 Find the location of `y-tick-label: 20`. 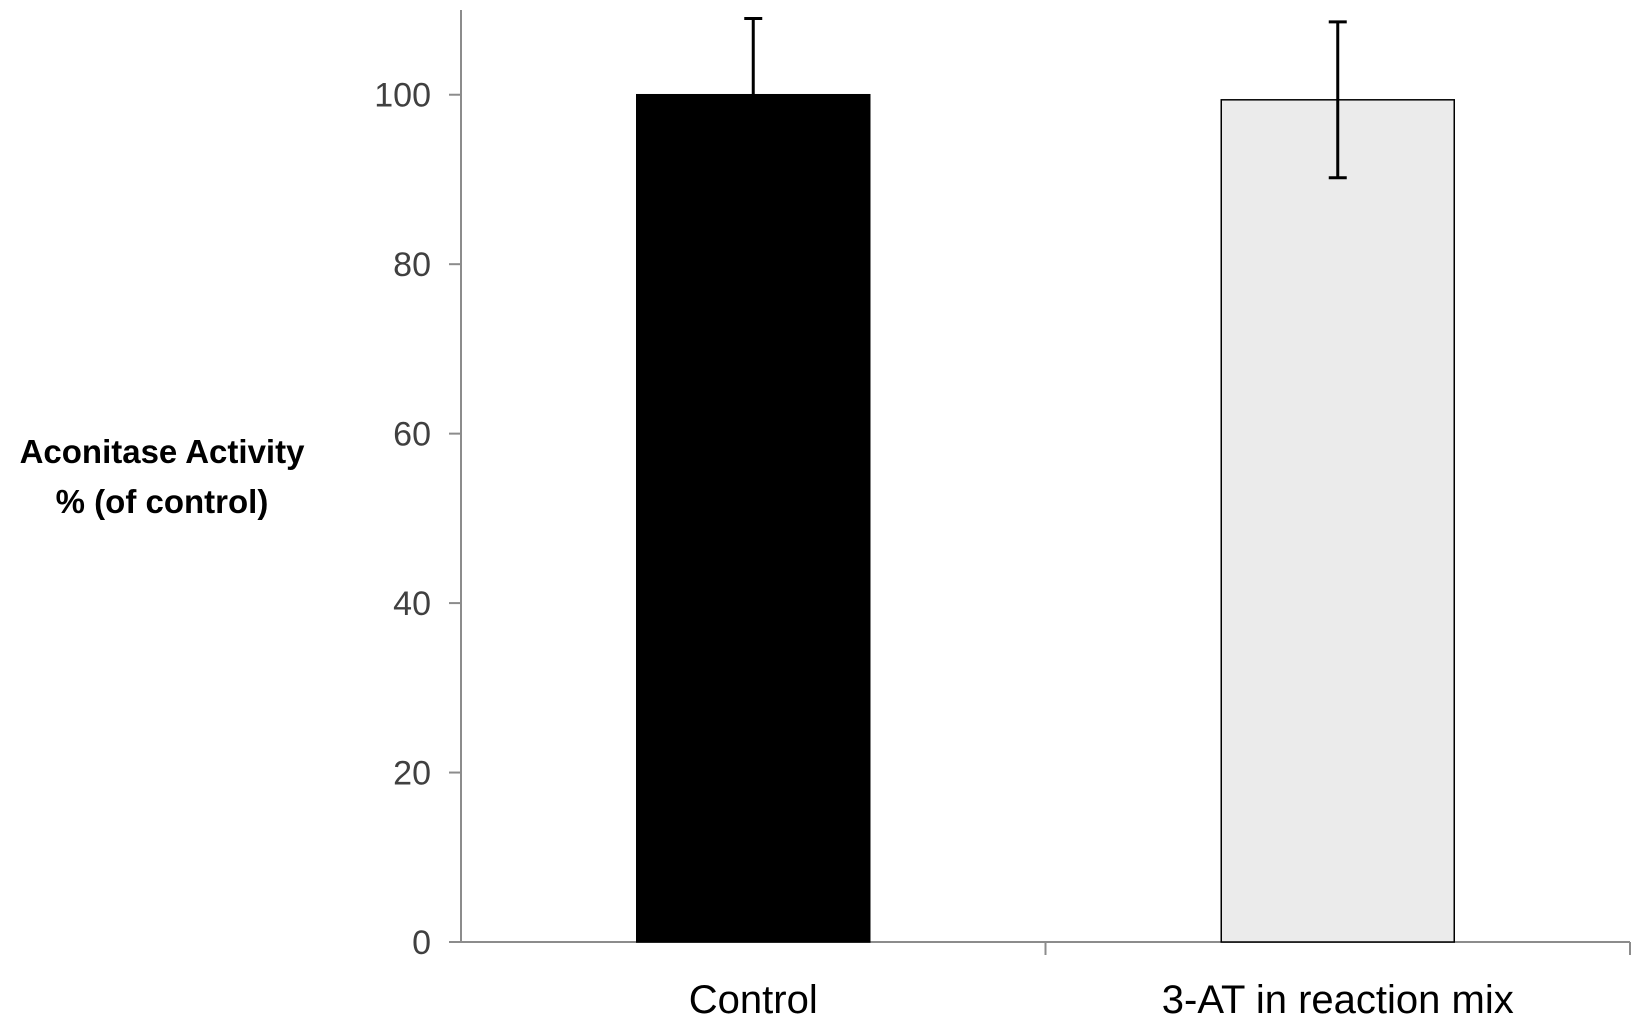

y-tick-label: 20 is located at coordinates (412, 774).